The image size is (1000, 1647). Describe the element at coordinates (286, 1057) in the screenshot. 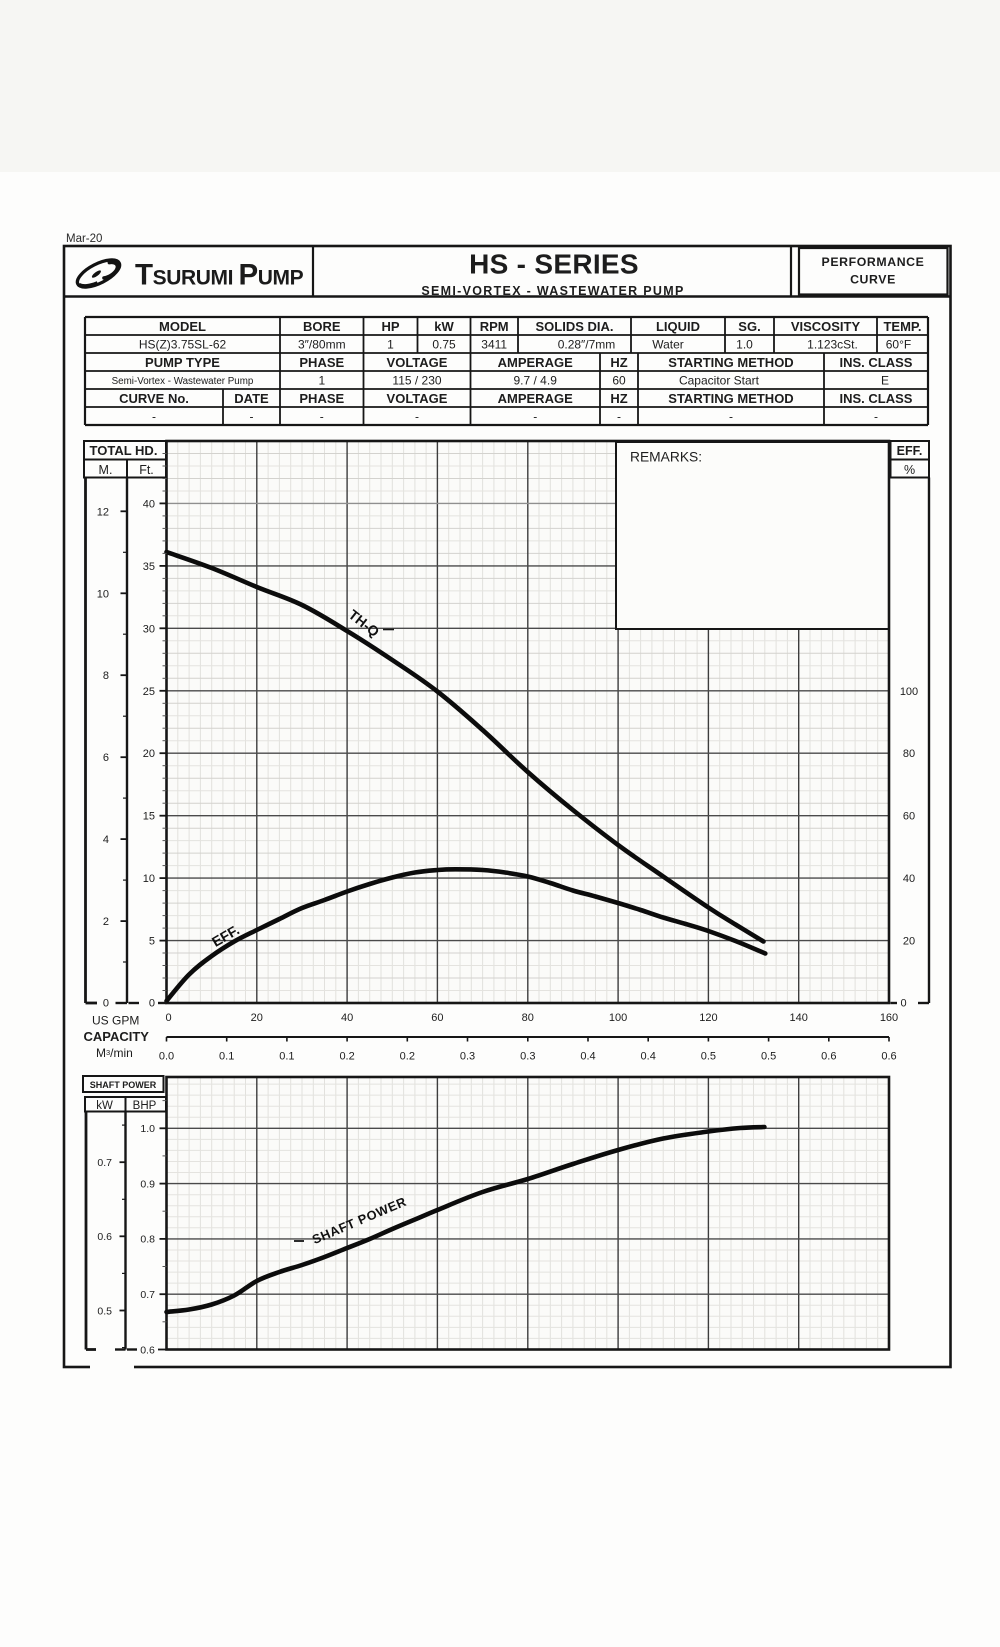

I see `svg-text: 0.1` at that location.